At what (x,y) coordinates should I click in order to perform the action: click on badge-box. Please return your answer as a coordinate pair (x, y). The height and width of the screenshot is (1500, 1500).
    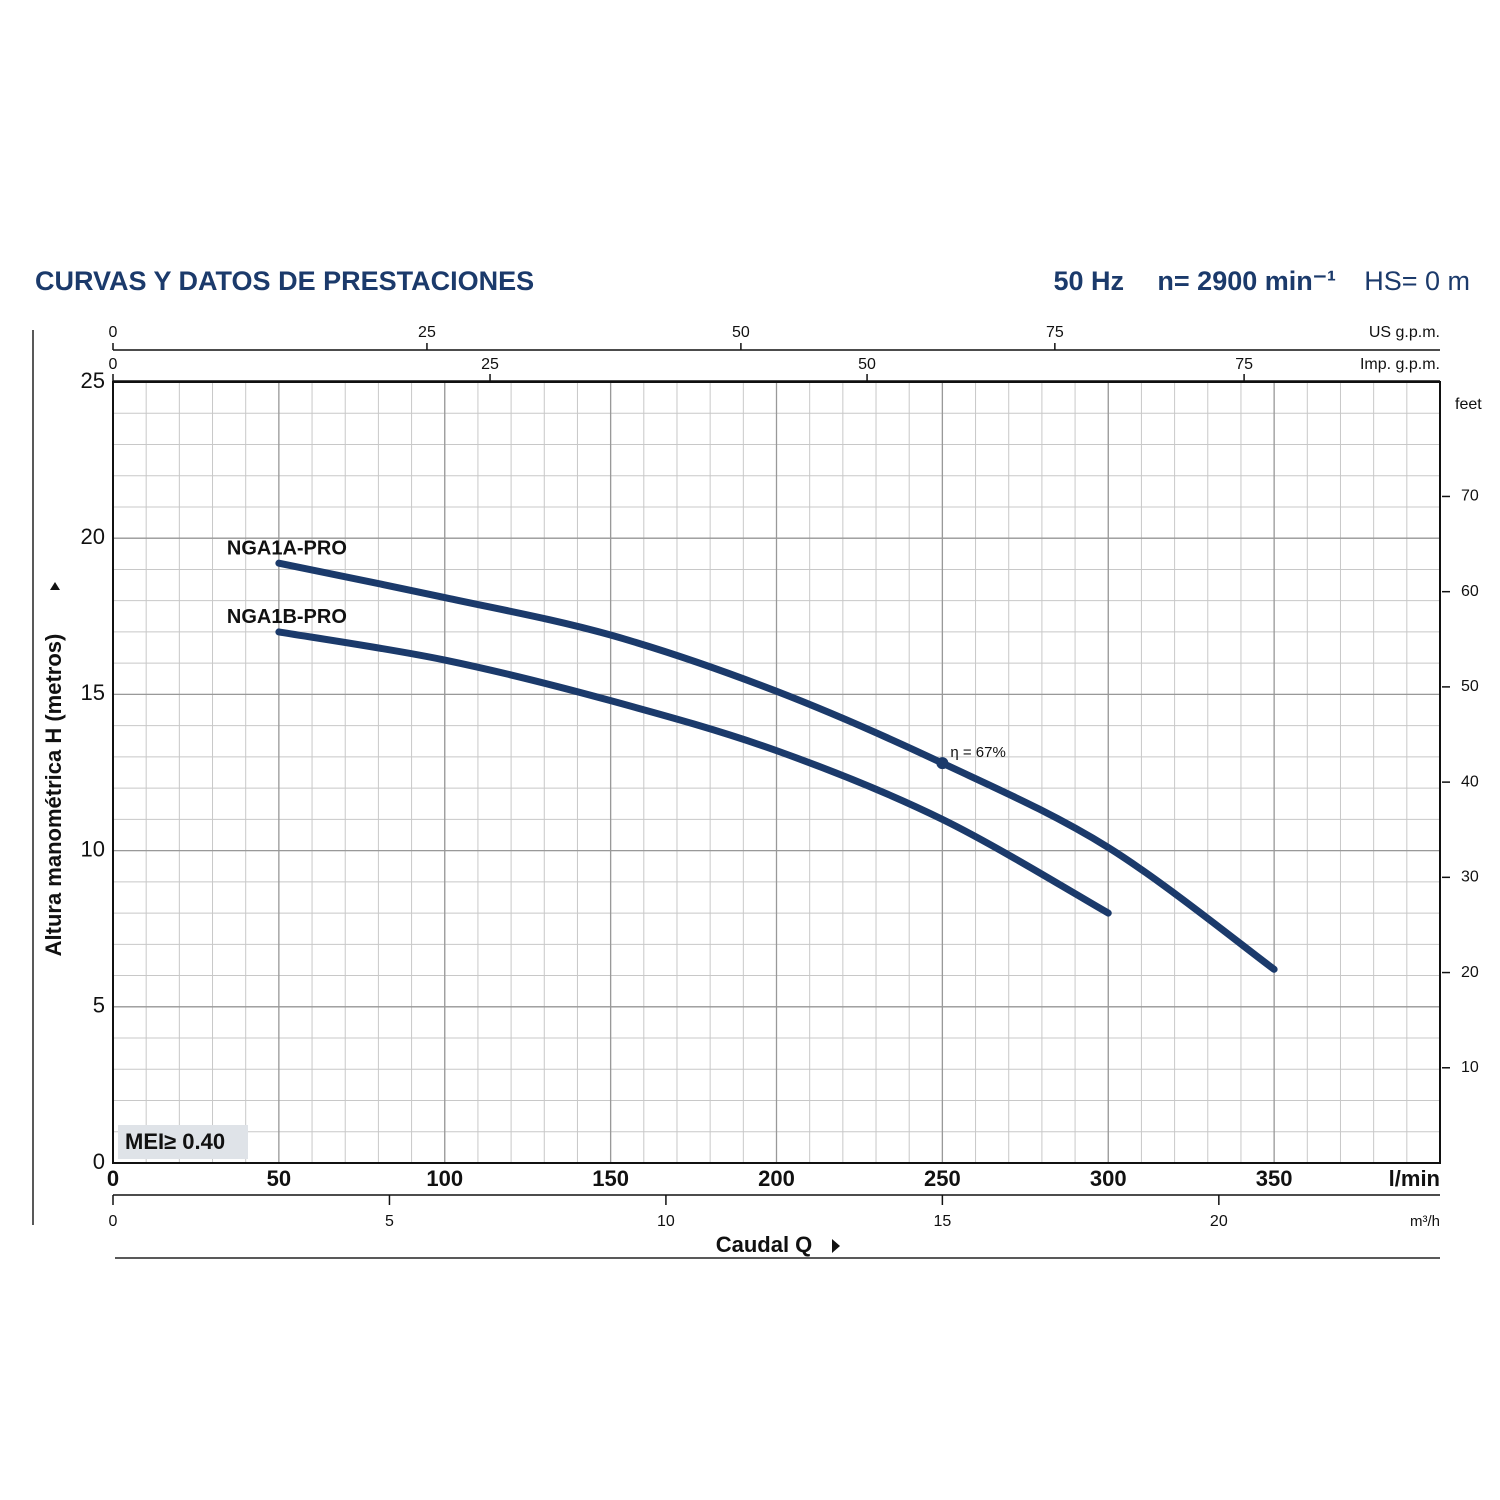
    Looking at the image, I should click on (183, 1142).